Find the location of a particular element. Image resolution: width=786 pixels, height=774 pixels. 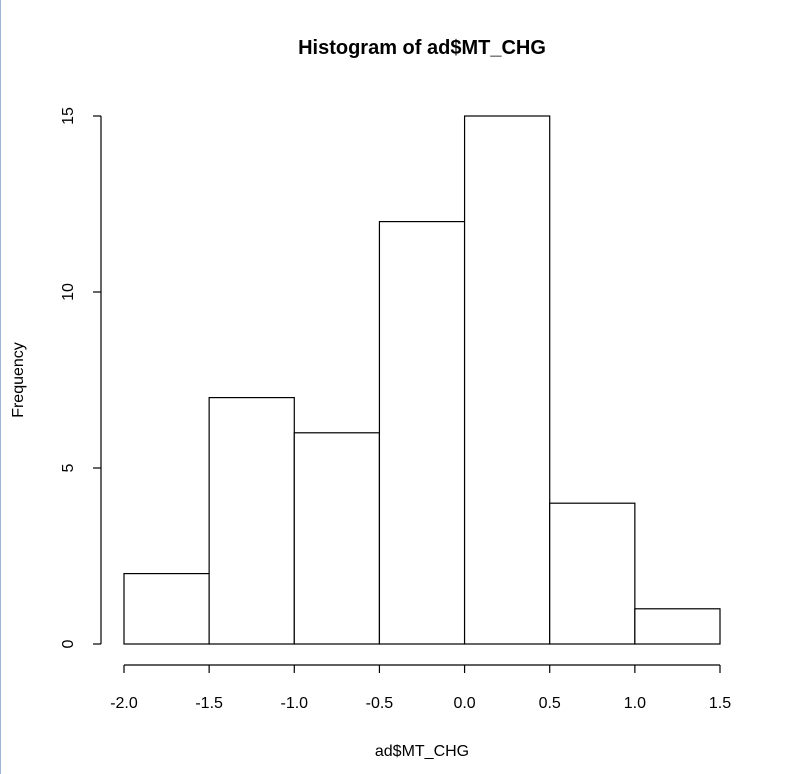

x-tick-label: -1.0 is located at coordinates (294, 703).